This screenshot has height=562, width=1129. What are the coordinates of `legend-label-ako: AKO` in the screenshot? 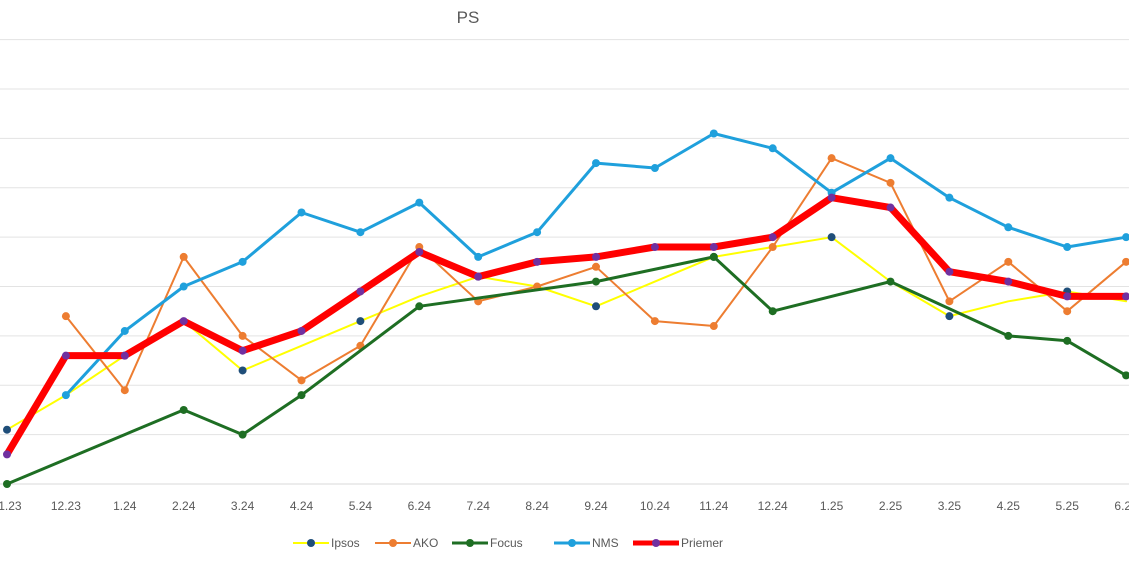 It's located at (425, 543).